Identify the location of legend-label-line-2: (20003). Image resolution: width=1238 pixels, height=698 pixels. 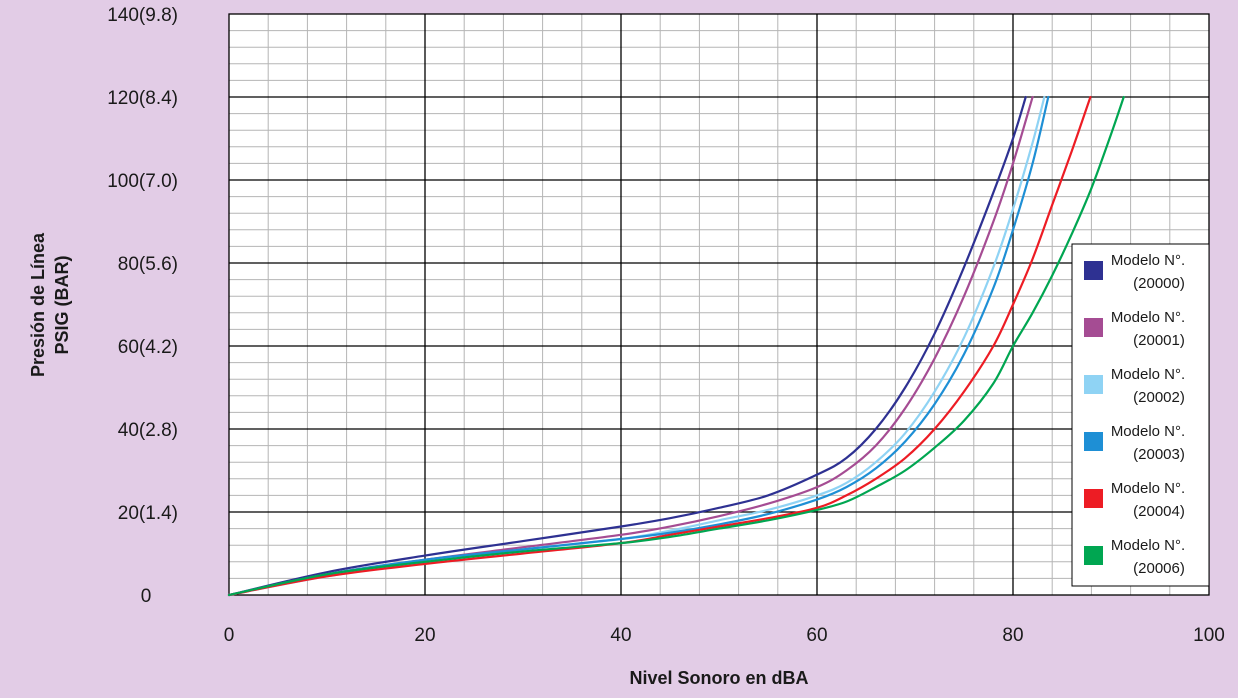
(1159, 454).